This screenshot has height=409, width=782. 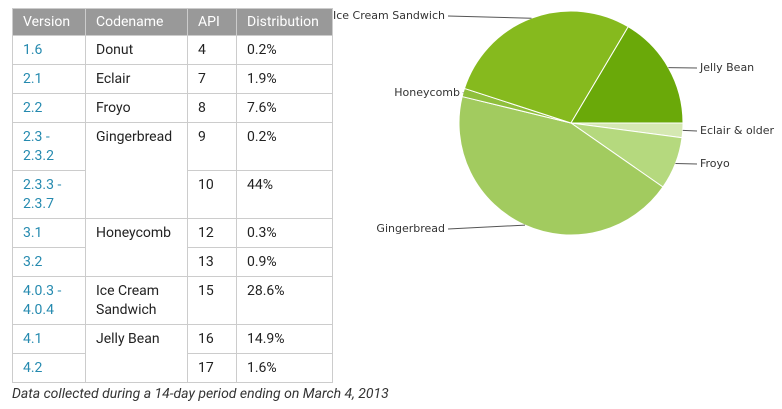 What do you see at coordinates (212, 108) in the screenshot?
I see `api-cell: 8` at bounding box center [212, 108].